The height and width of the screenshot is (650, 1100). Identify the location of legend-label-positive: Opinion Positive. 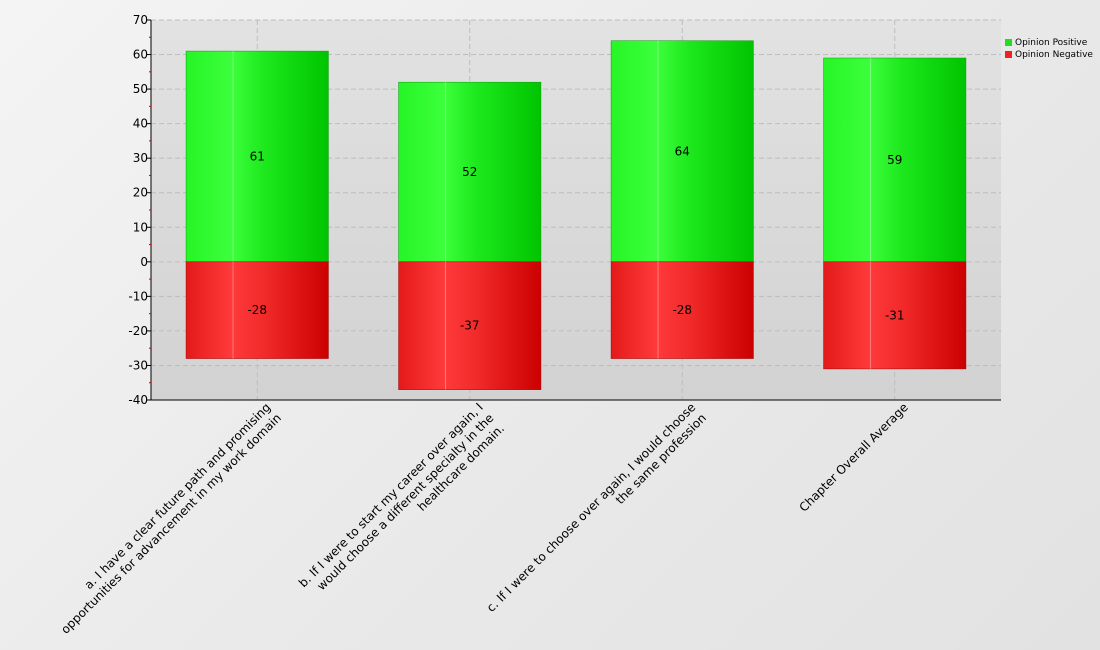
(1051, 43).